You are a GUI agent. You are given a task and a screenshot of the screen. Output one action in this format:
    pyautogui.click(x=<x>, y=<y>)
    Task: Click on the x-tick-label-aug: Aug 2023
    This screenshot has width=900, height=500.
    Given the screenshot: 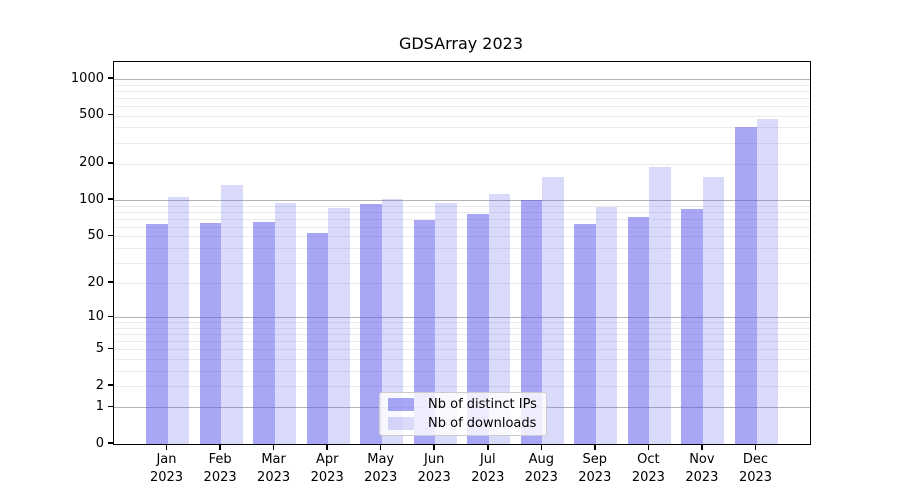 What is the action you would take?
    pyautogui.click(x=541, y=469)
    